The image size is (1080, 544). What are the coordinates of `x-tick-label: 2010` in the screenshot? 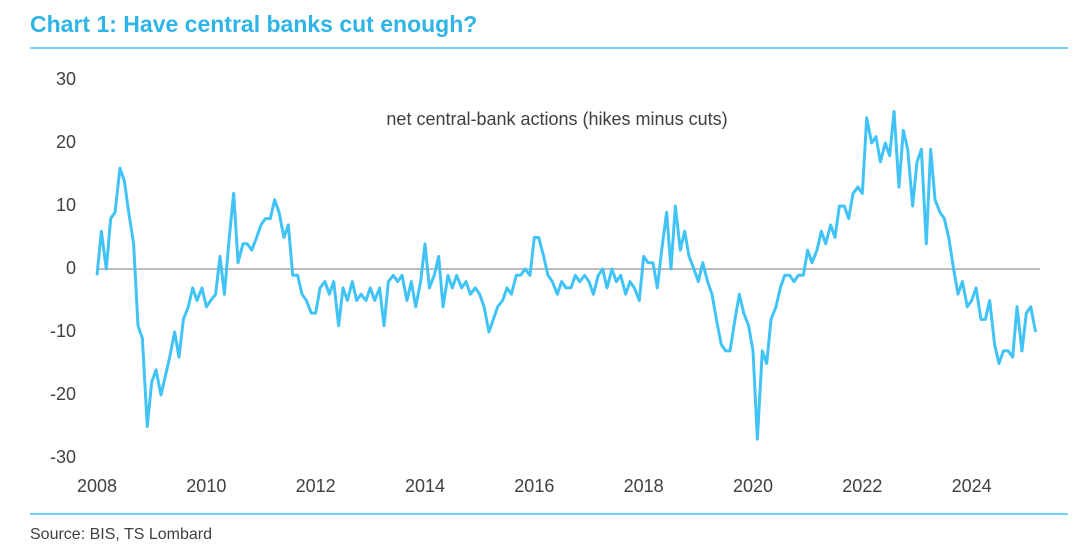 It's located at (206, 486).